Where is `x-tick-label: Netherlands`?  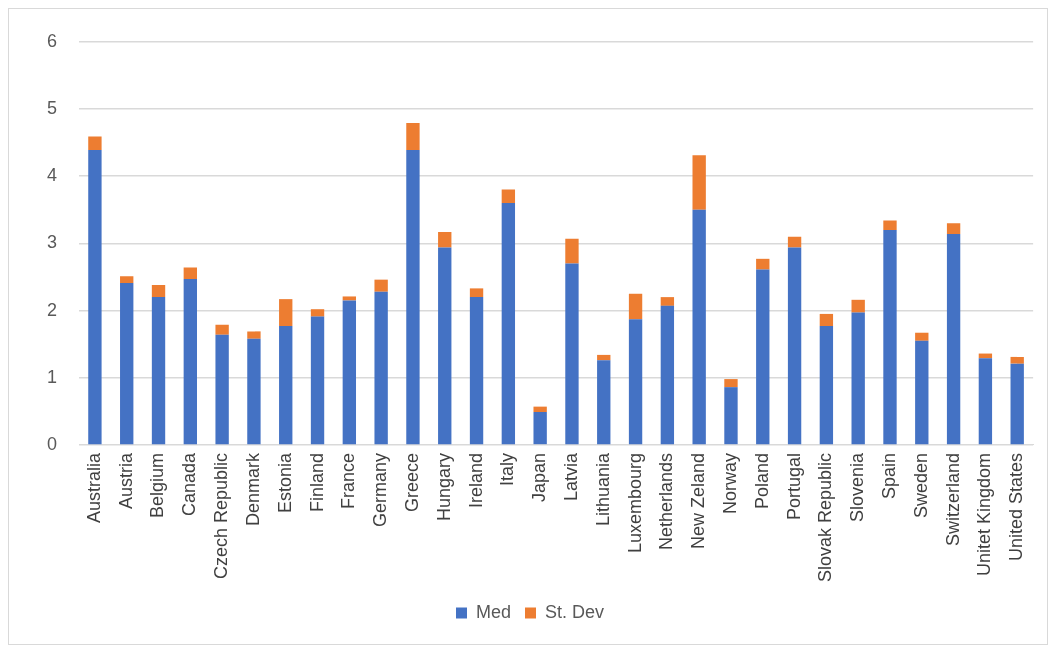 x-tick-label: Netherlands is located at coordinates (666, 501).